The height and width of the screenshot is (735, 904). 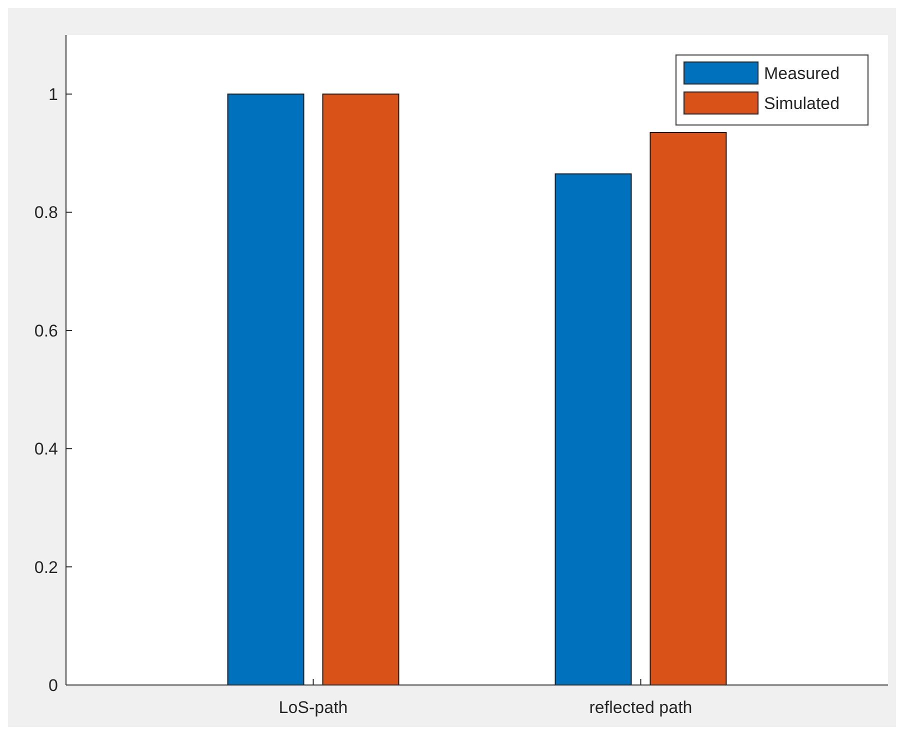 I want to click on y-tick-label: 0.6, so click(x=46, y=330).